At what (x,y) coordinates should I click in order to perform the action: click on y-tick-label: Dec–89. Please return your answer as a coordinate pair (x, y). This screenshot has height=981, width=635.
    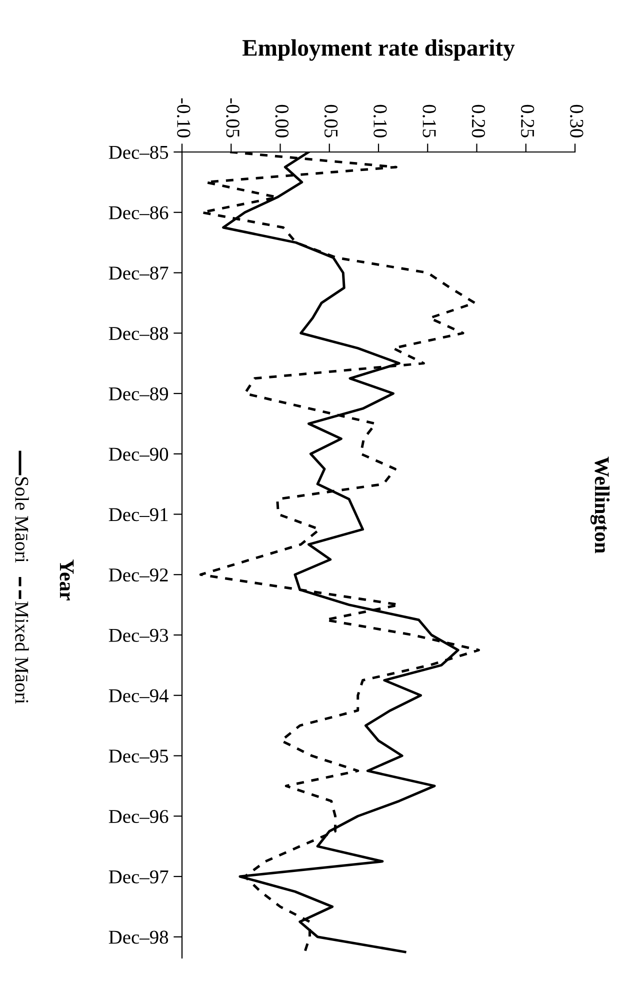
    Looking at the image, I should click on (138, 393).